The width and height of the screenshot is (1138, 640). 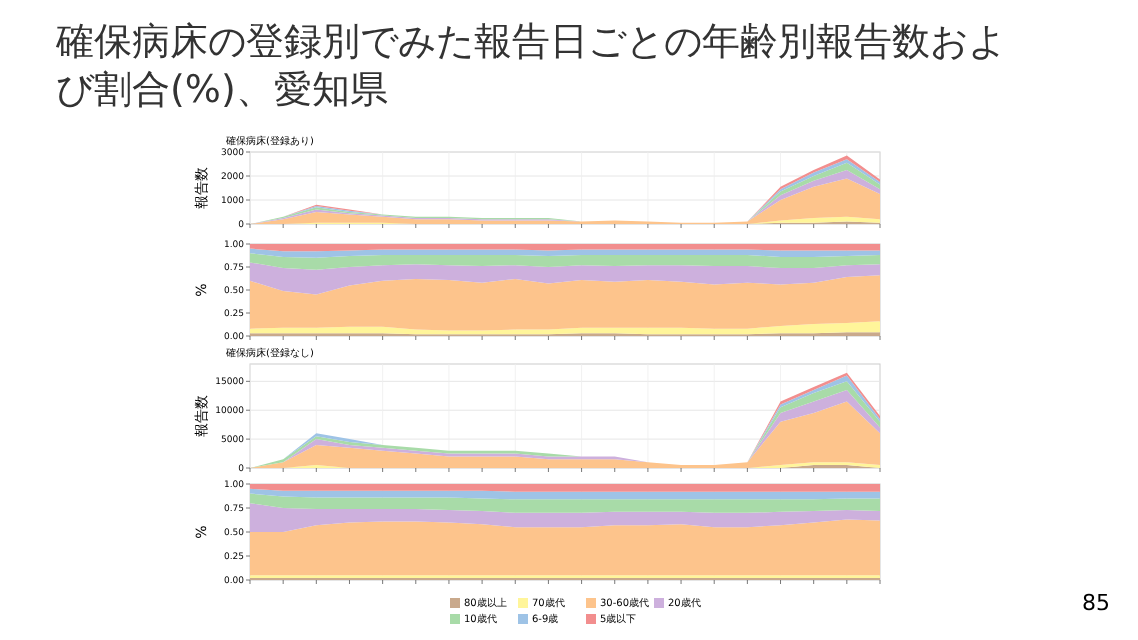 What do you see at coordinates (1096, 603) in the screenshot?
I see `text: 85` at bounding box center [1096, 603].